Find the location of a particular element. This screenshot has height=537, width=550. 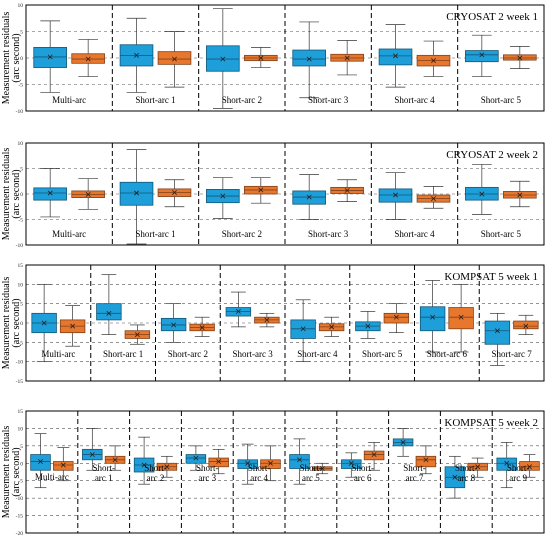

y-tick-label: -10 is located at coordinates (20, 363).